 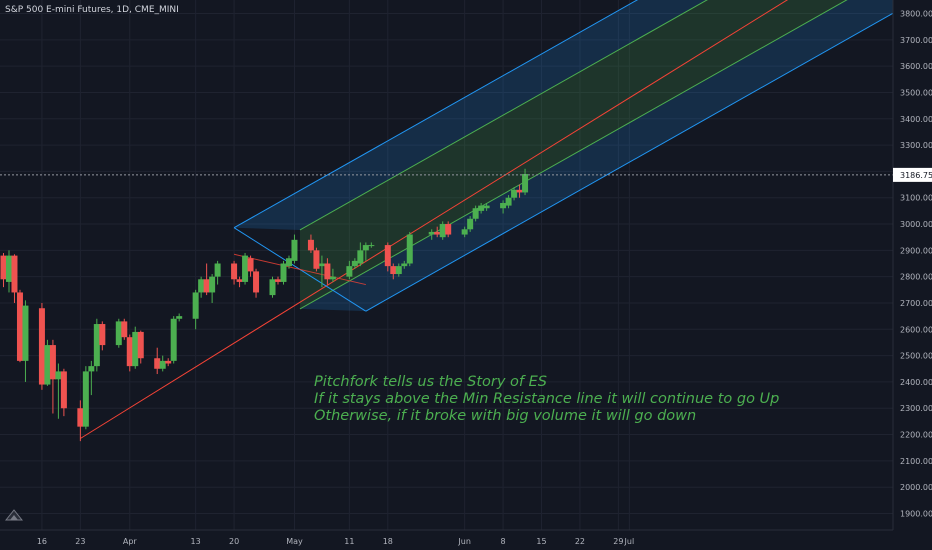 I want to click on price-tick-label: 2000.00, so click(x=916, y=487).